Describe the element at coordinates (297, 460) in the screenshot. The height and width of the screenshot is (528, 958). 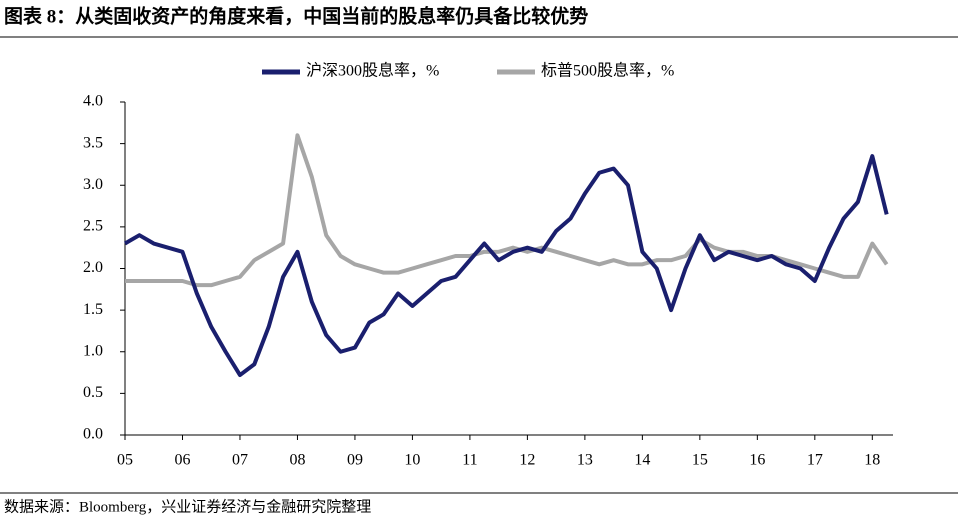
I see `x-tick-label: 08` at that location.